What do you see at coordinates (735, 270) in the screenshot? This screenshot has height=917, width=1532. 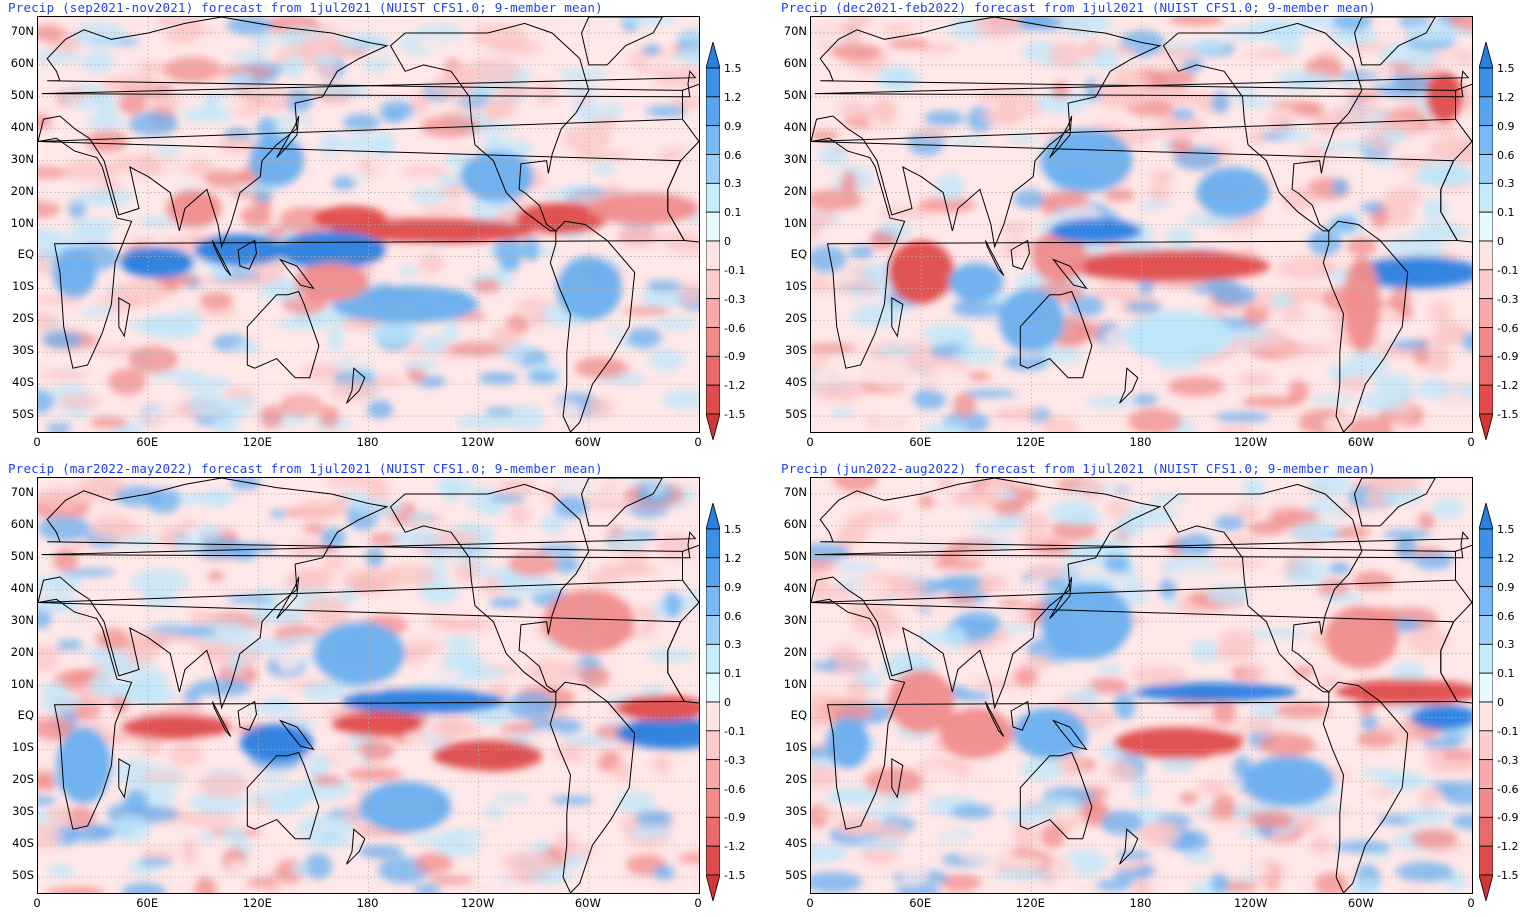 I see `colorbar-label: -0.1` at bounding box center [735, 270].